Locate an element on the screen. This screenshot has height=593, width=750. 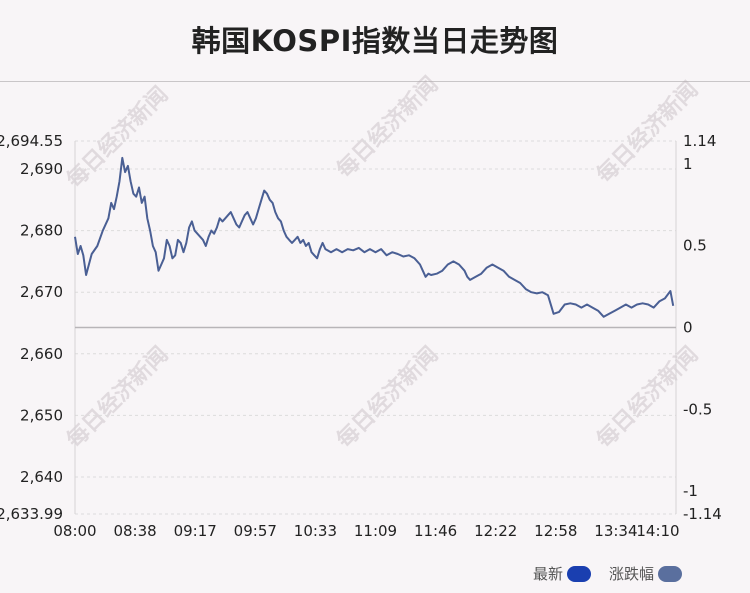
y-right-tick-label: -0.5 is located at coordinates (697, 409).